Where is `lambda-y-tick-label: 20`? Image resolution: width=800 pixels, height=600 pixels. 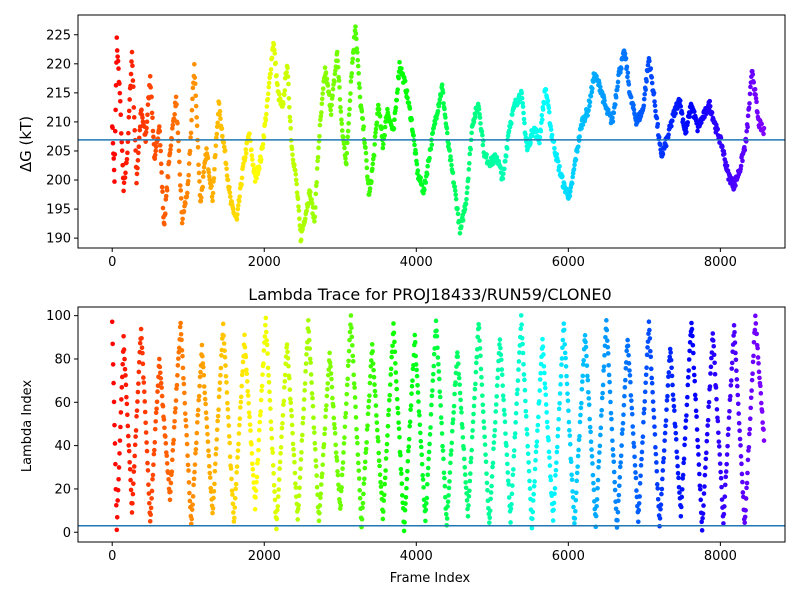 lambda-y-tick-label: 20 is located at coordinates (62, 489).